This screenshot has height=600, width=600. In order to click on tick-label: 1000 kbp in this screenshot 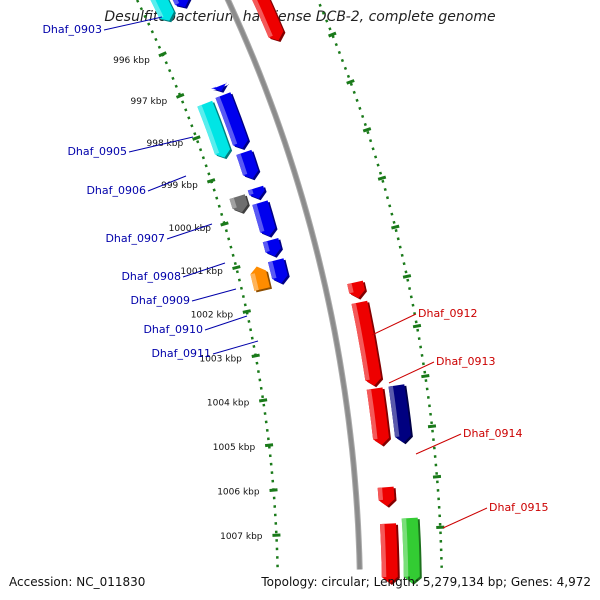, I will do `click(190, 229)`.